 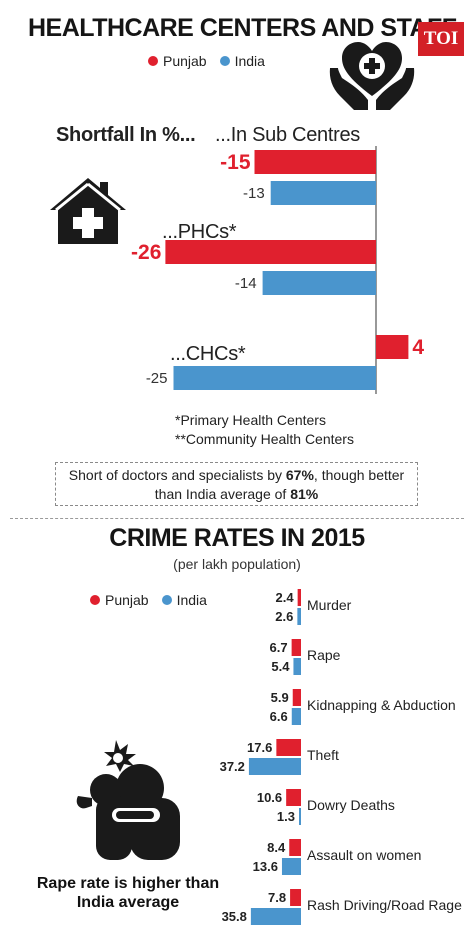 I want to click on value-label-punjab: -15, so click(x=235, y=162).